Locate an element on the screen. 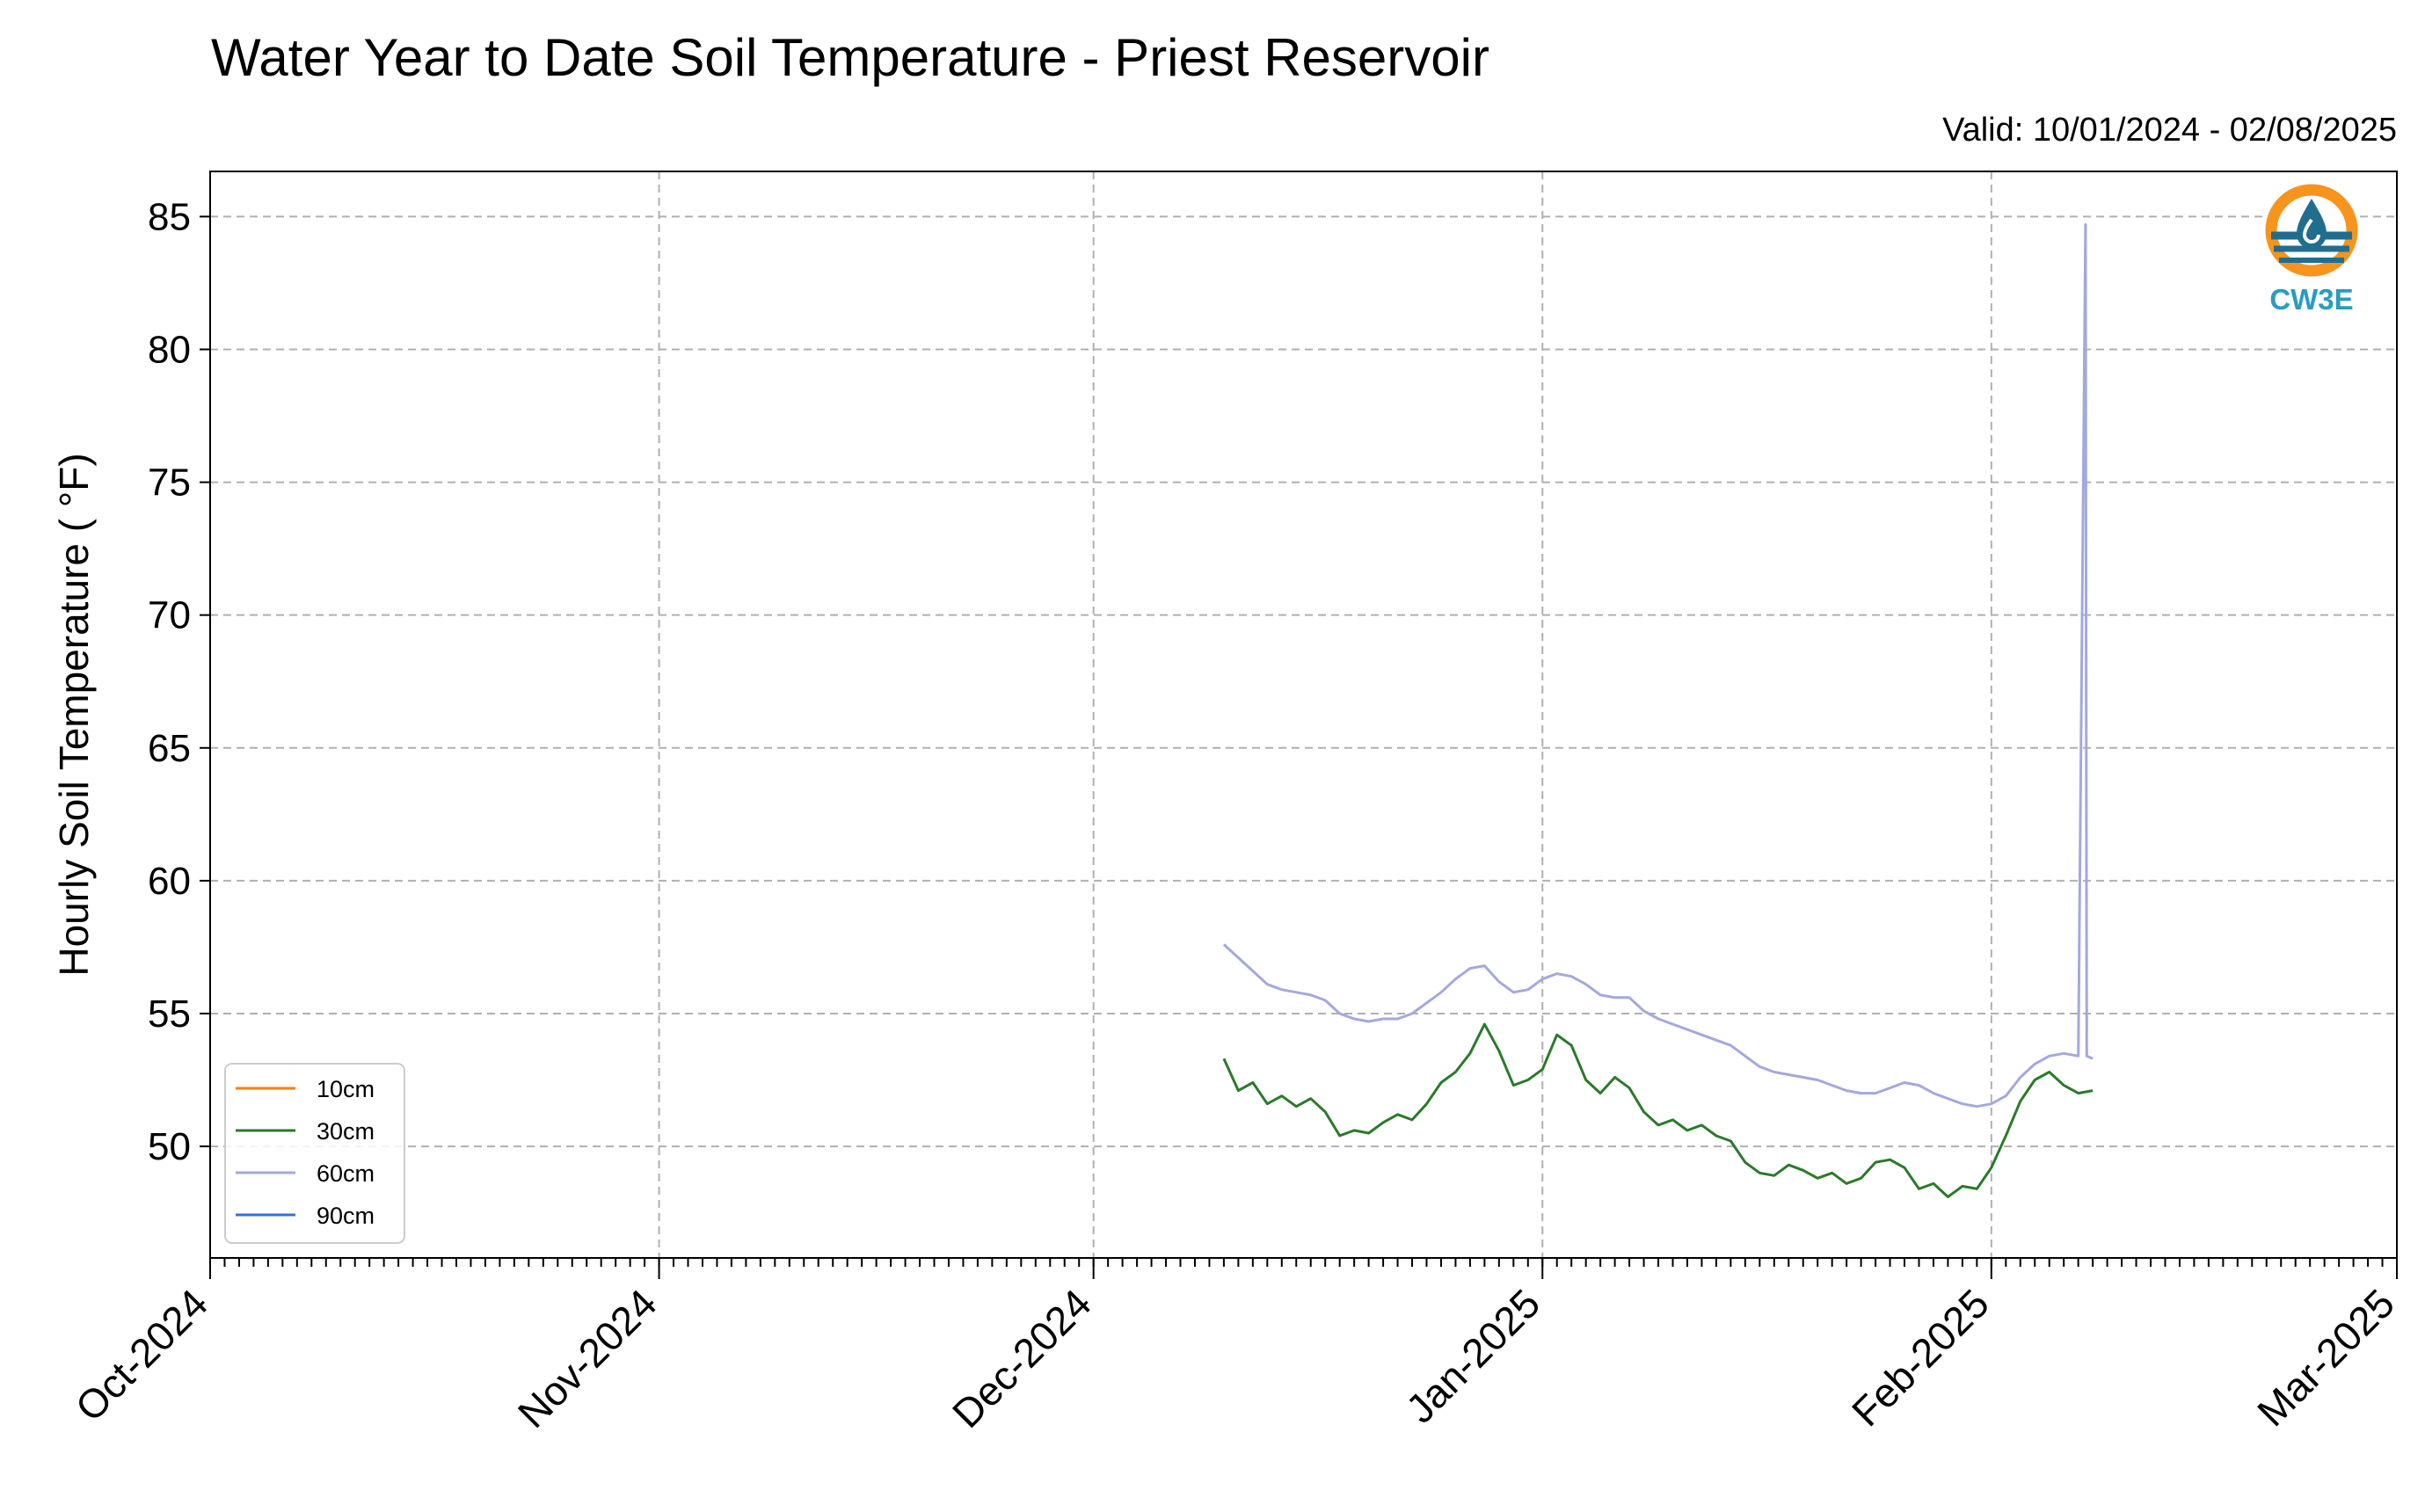 This screenshot has height=1512, width=2425. y-tick-label: 55 is located at coordinates (169, 1014).